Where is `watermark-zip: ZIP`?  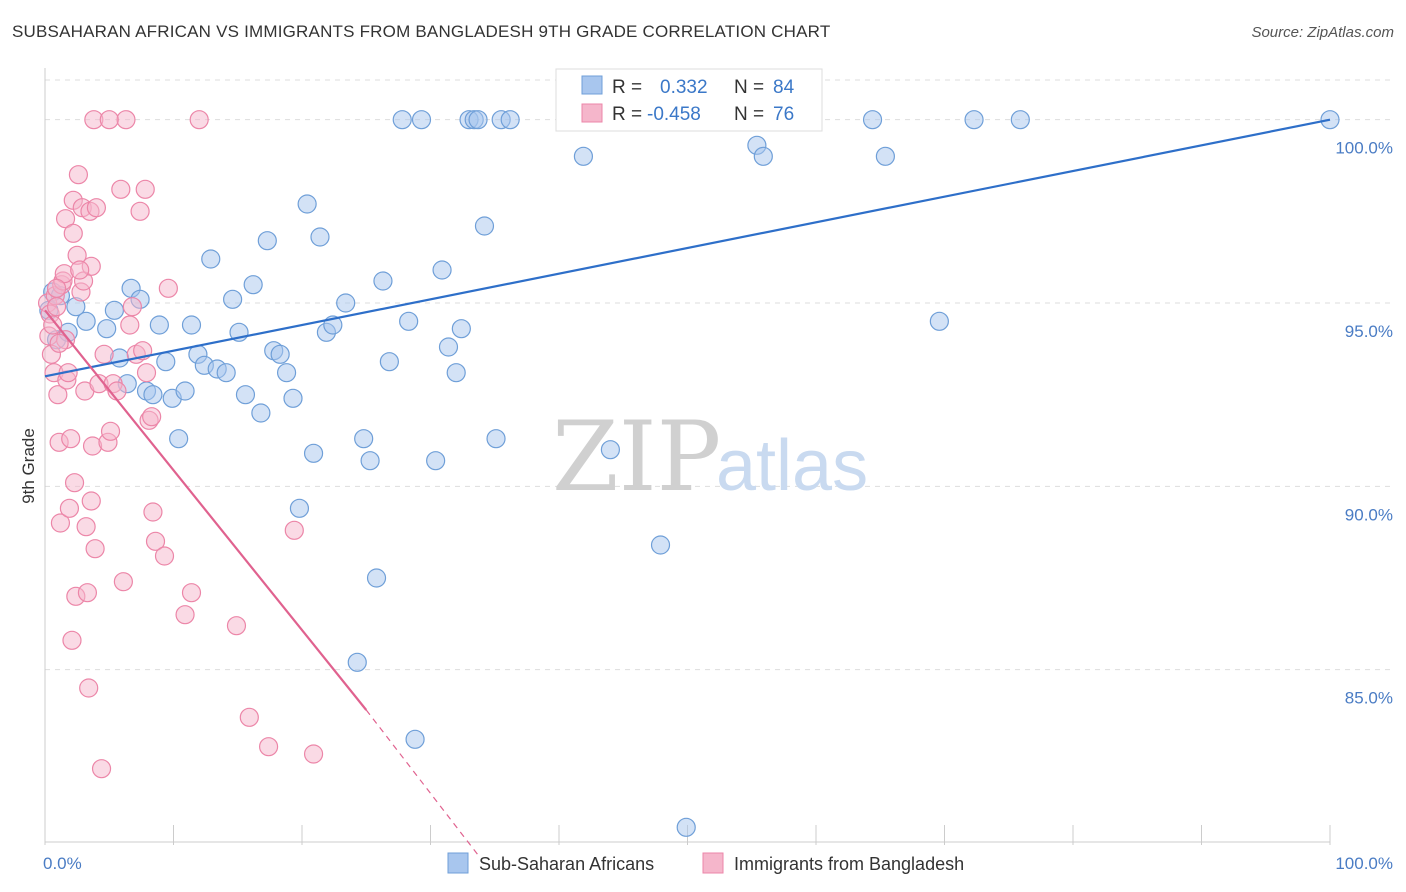 watermark-zip: ZIP is located at coordinates (636, 457).